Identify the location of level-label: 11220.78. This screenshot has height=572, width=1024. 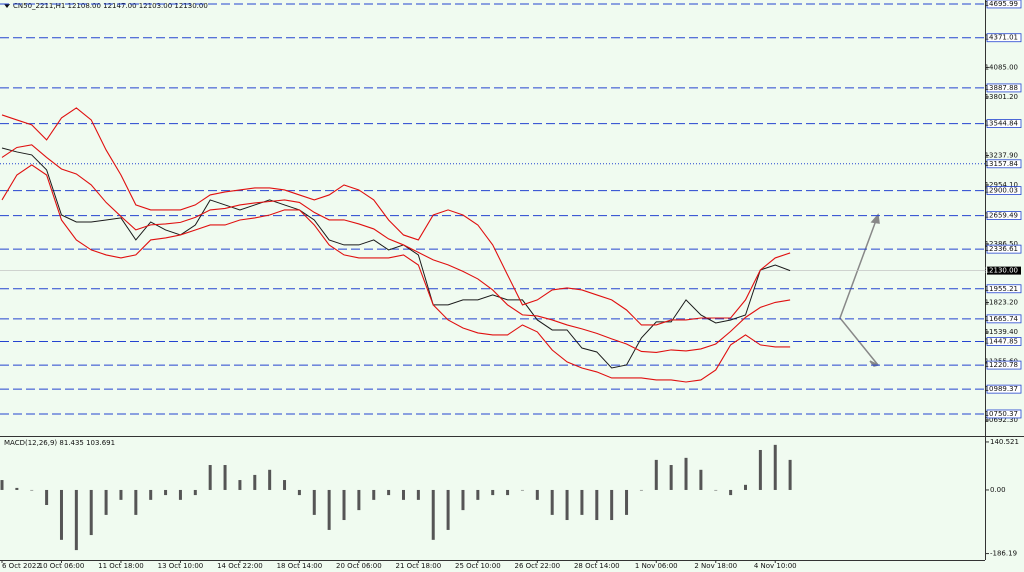
(1001, 365).